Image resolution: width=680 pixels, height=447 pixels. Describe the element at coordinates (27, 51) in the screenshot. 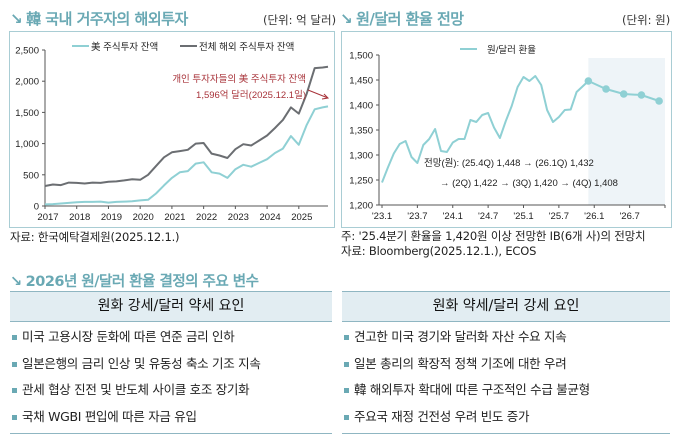

I see `y-tick-label: 2,500` at that location.